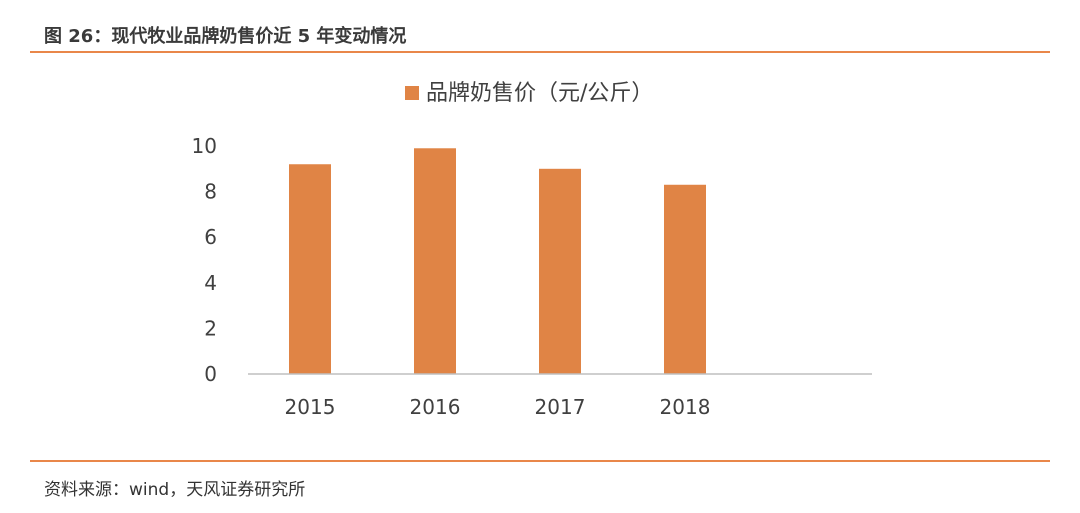 Image resolution: width=1080 pixels, height=513 pixels. I want to click on y-tick-label: 0, so click(210, 374).